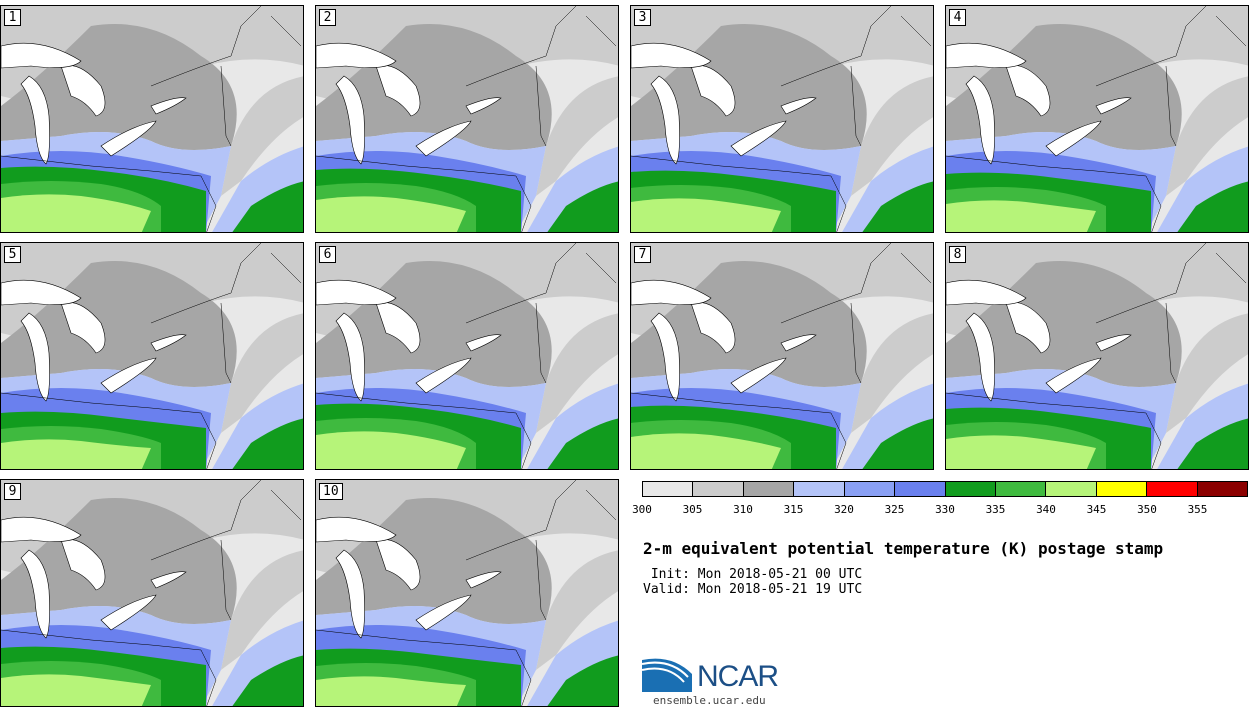 This screenshot has height=709, width=1260. Describe the element at coordinates (709, 700) in the screenshot. I see `logo-url: ensemble.ucar.edu` at that location.